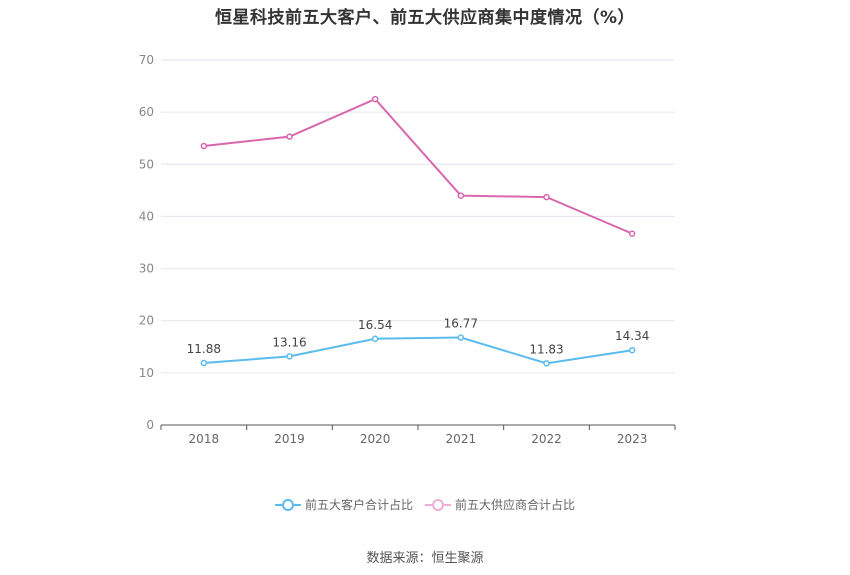 The width and height of the screenshot is (850, 575). I want to click on data-labels: 11.88 13.16 16.54 16.77 11.83 14.34, so click(418, 337).